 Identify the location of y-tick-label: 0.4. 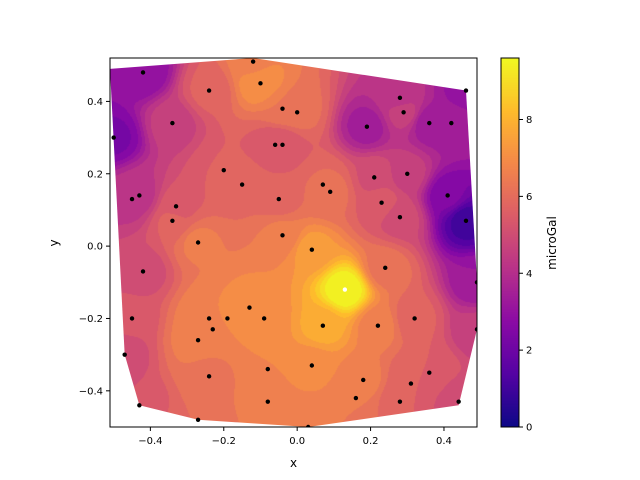
(95, 102).